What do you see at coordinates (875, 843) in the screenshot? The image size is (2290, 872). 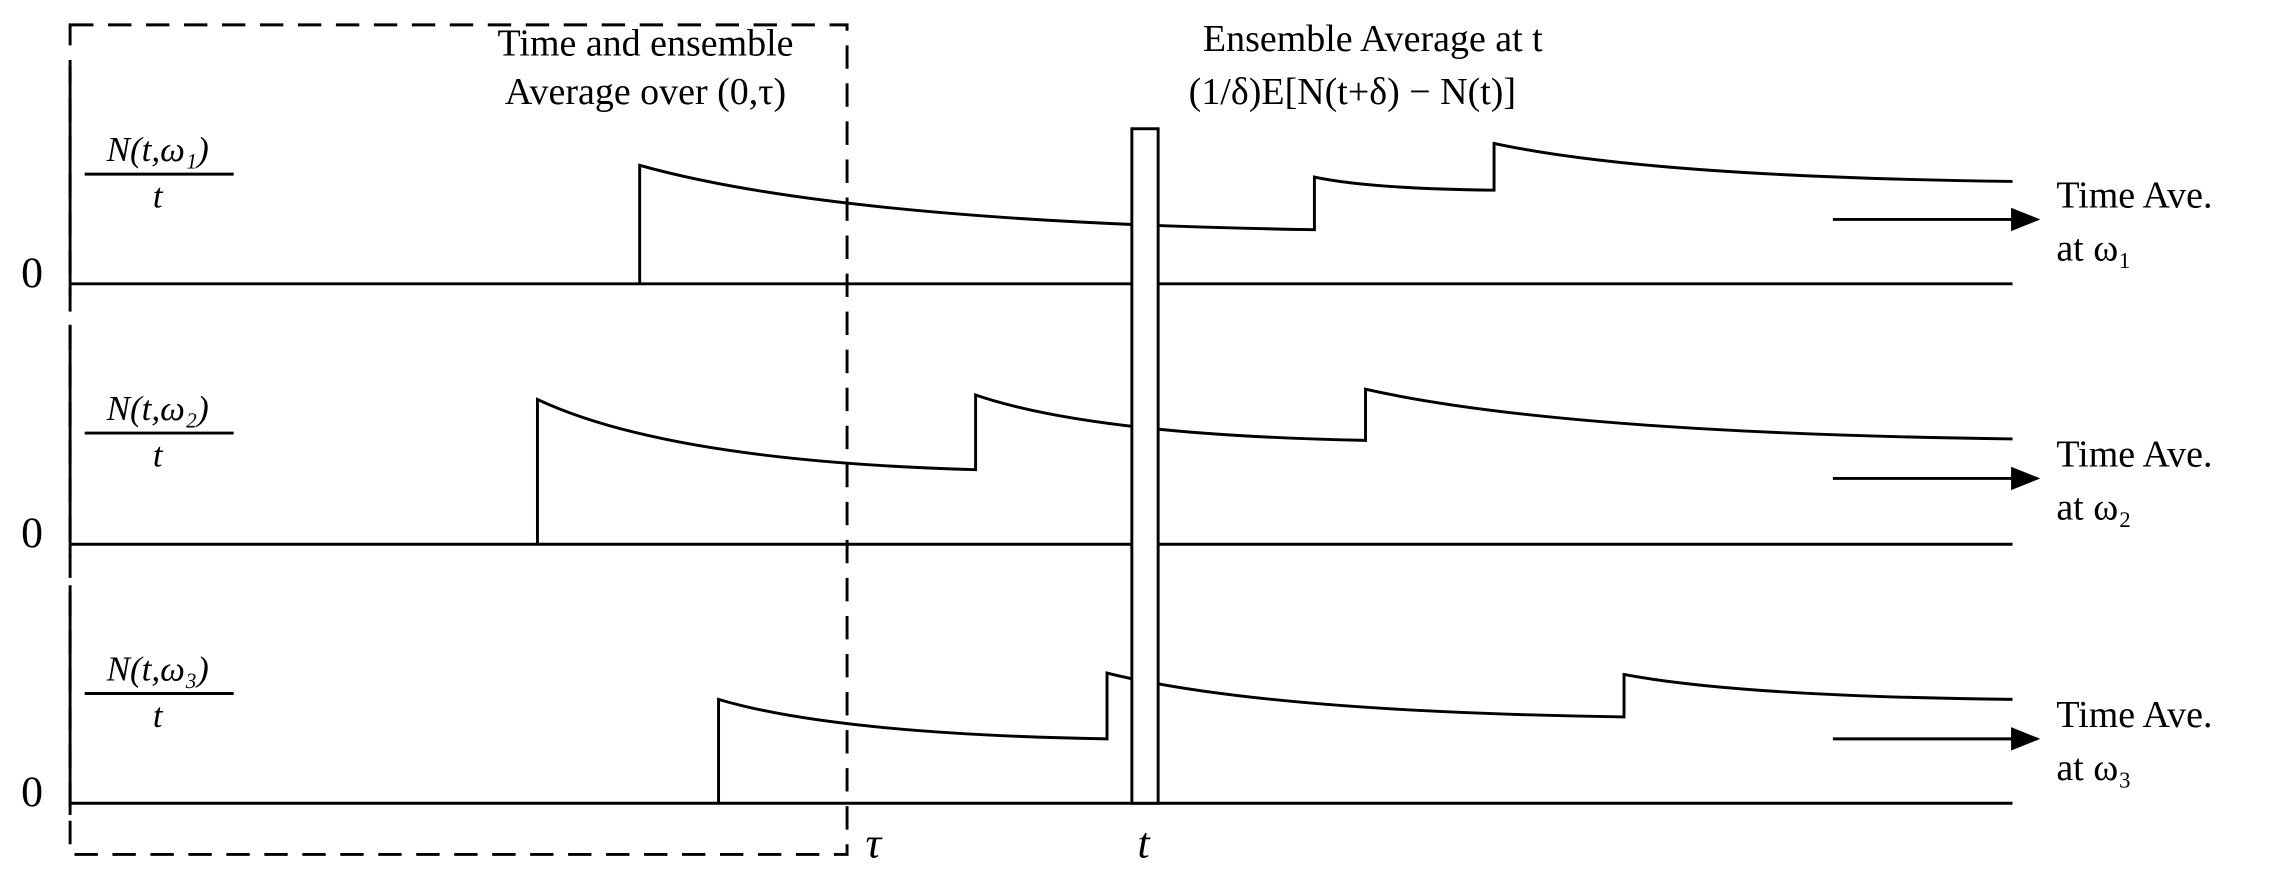 I see `tau-label: τ` at bounding box center [875, 843].